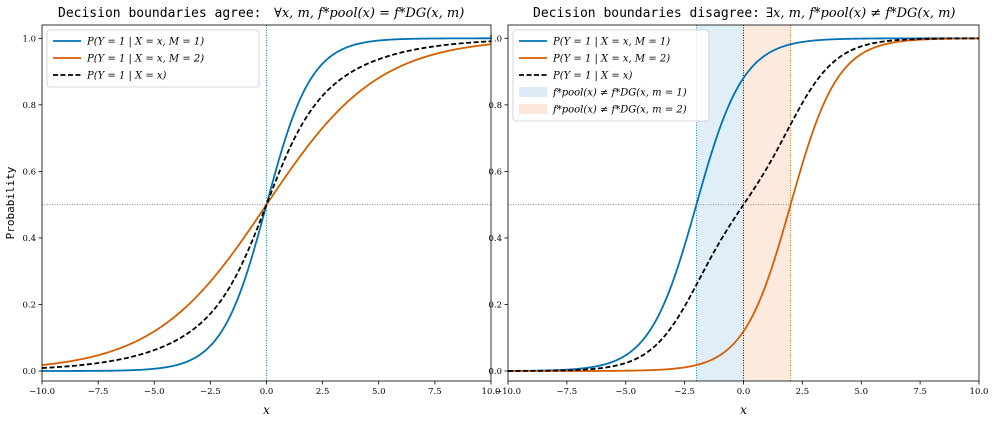  What do you see at coordinates (744, 392) in the screenshot?
I see `right-xtick-label: 0.0` at bounding box center [744, 392].